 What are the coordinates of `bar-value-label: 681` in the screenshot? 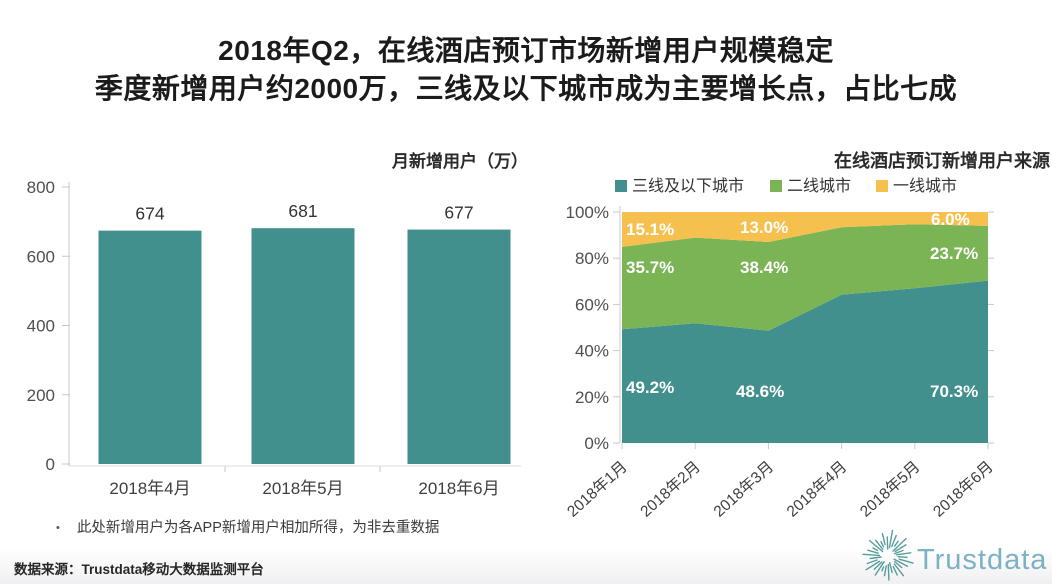 It's located at (302, 211).